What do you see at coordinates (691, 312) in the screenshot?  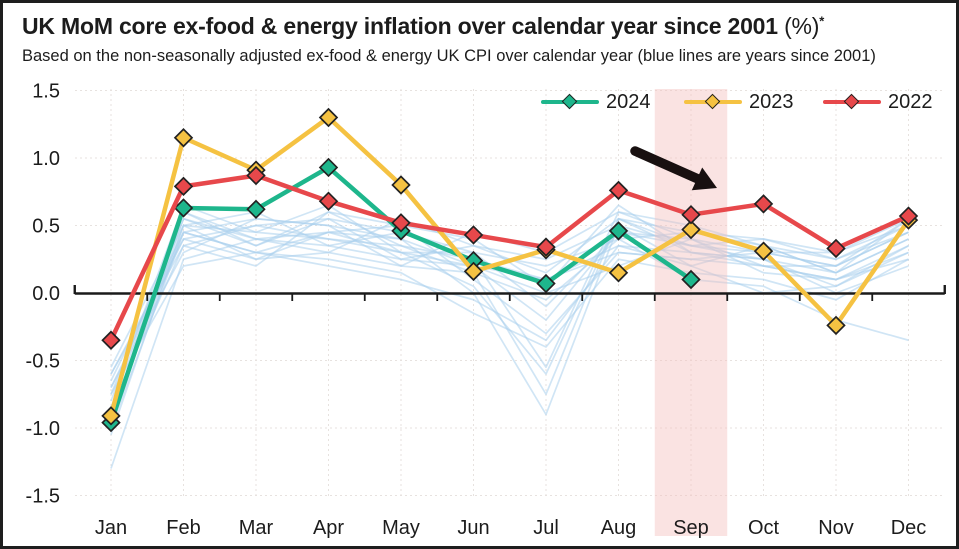 I see `highlight-band-sep` at bounding box center [691, 312].